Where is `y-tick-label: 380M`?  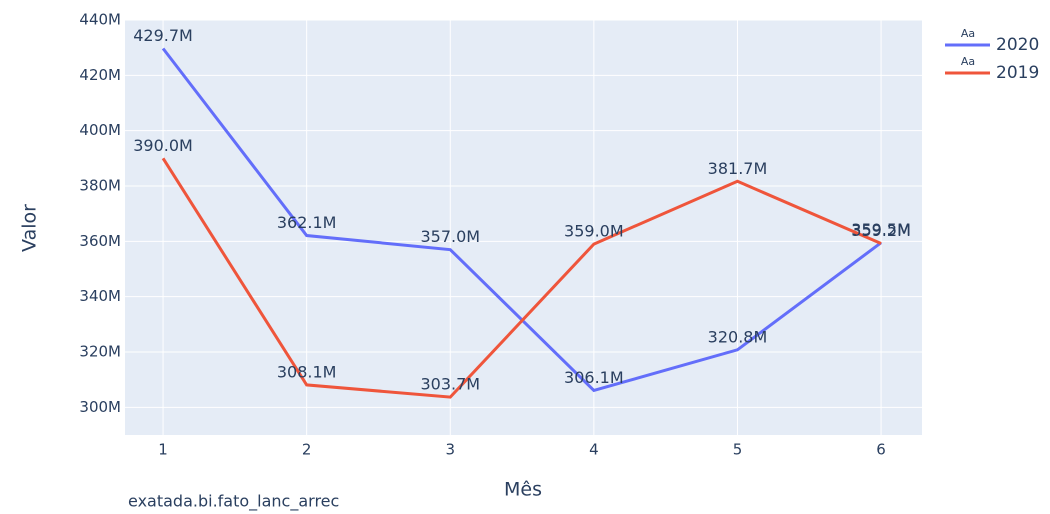
y-tick-label: 380M is located at coordinates (100, 186).